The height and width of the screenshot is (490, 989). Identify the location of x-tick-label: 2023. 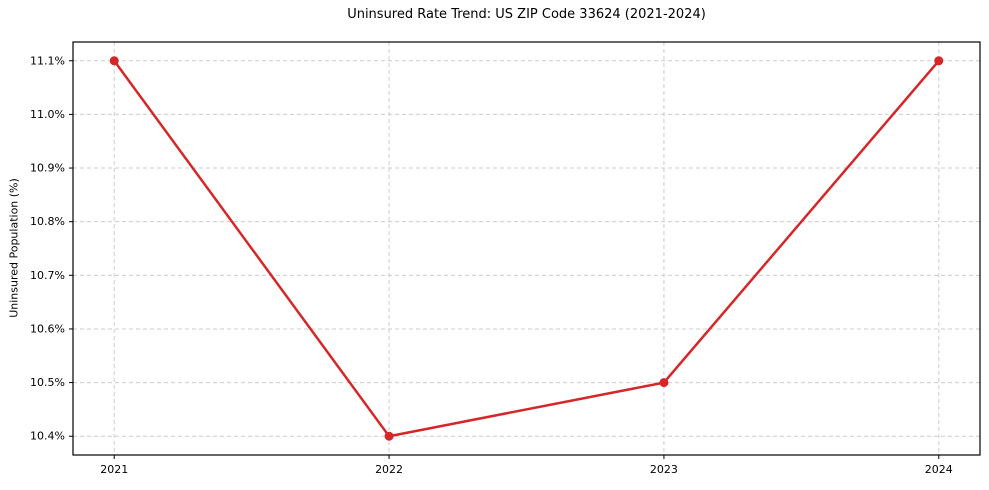
(664, 469).